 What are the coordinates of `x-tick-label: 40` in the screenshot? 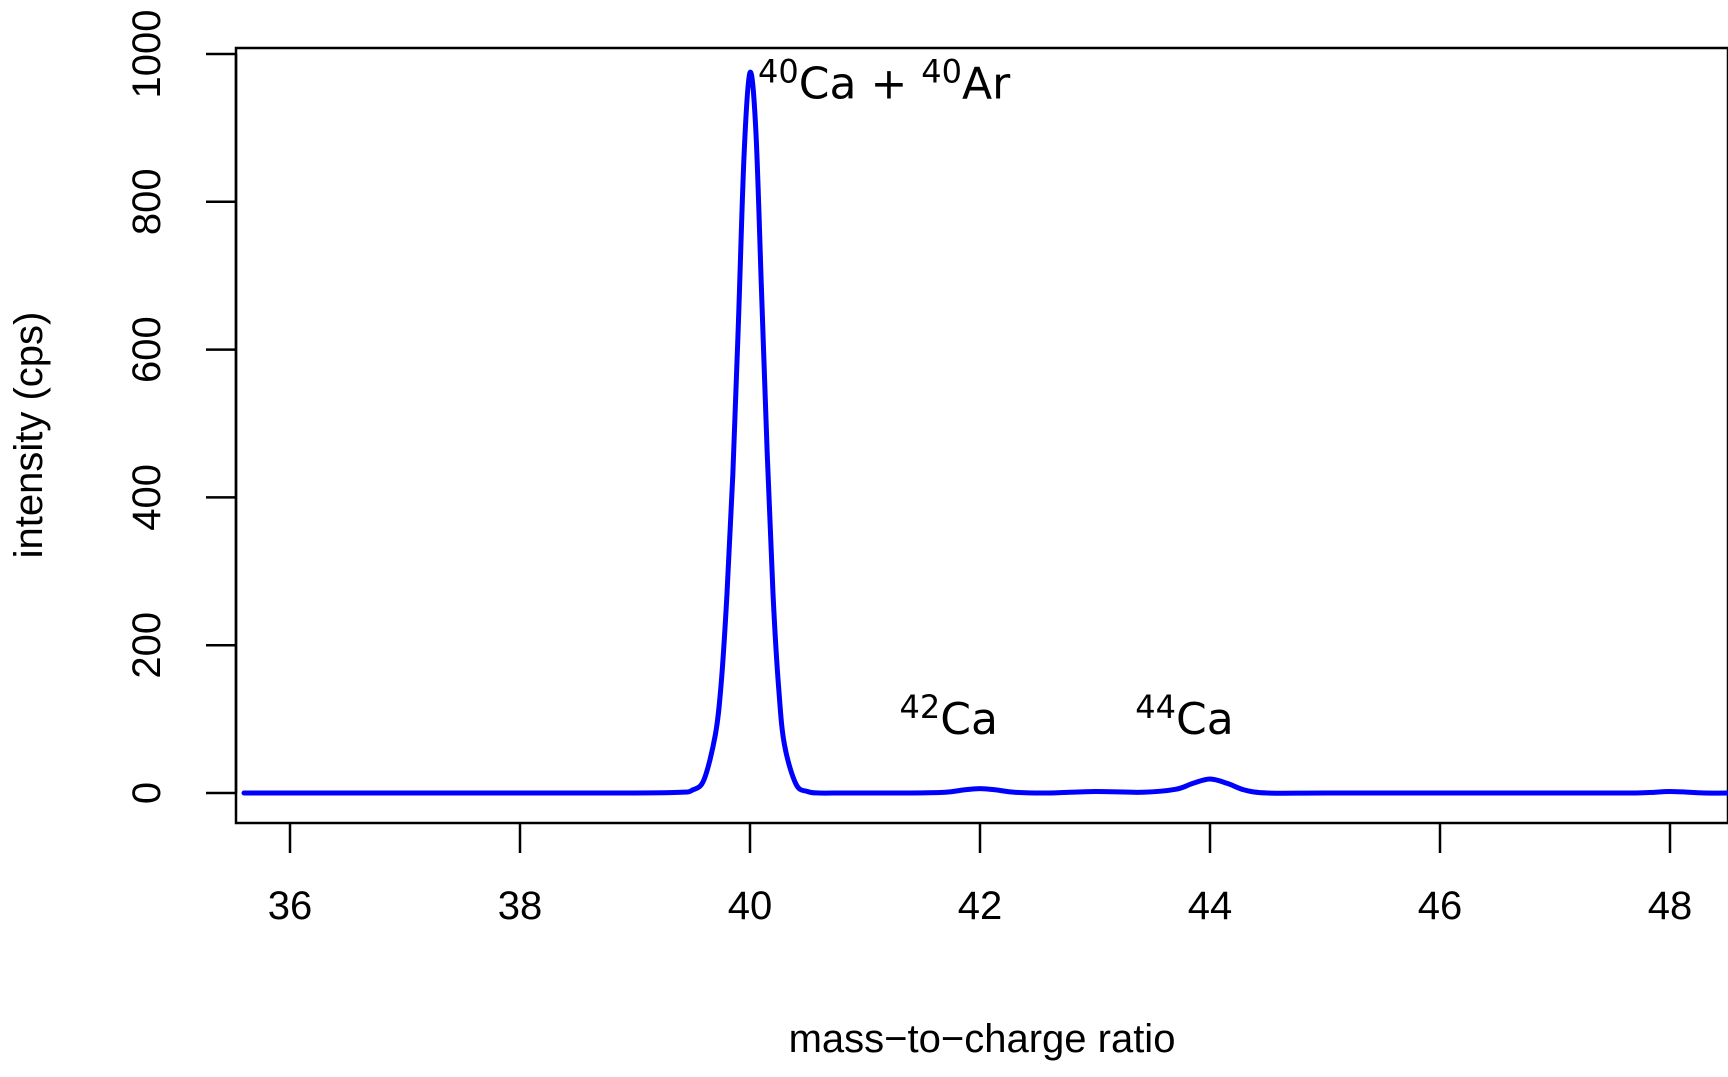 It's located at (750, 906).